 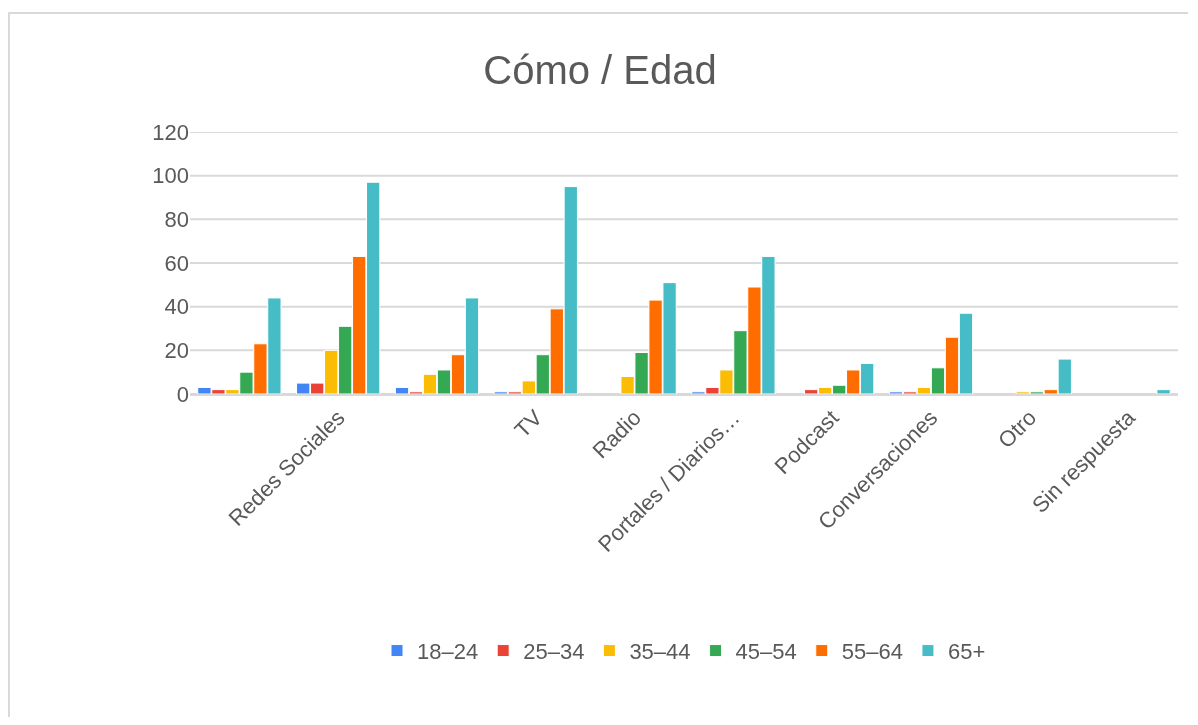 What do you see at coordinates (600, 70) in the screenshot?
I see `chart-title: Cómo / Edad` at bounding box center [600, 70].